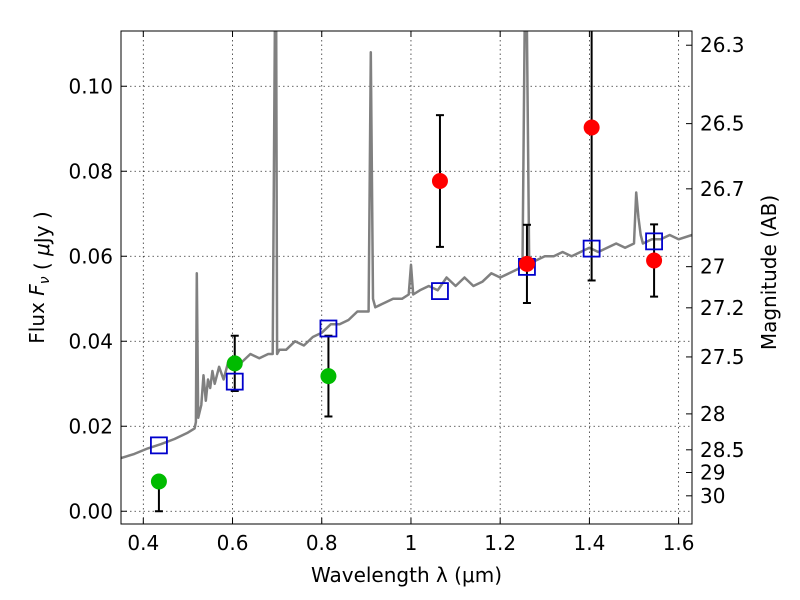  I want to click on magnitude-tick-label: 27, so click(712, 267).